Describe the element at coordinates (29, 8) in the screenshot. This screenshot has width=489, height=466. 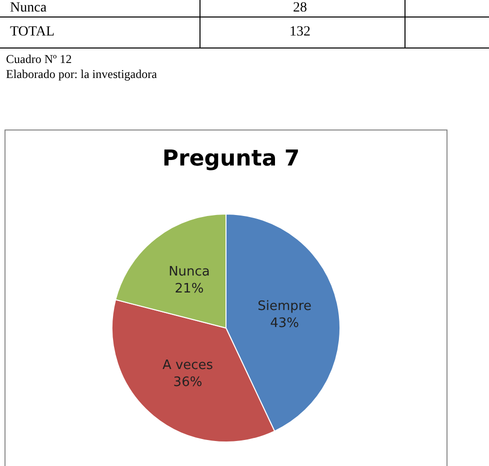
I see `text: Nunca` at that location.